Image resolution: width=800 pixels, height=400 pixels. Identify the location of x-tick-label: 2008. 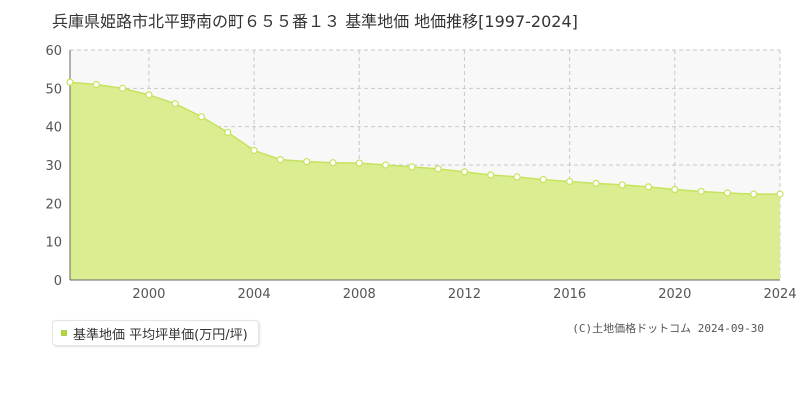
(359, 294).